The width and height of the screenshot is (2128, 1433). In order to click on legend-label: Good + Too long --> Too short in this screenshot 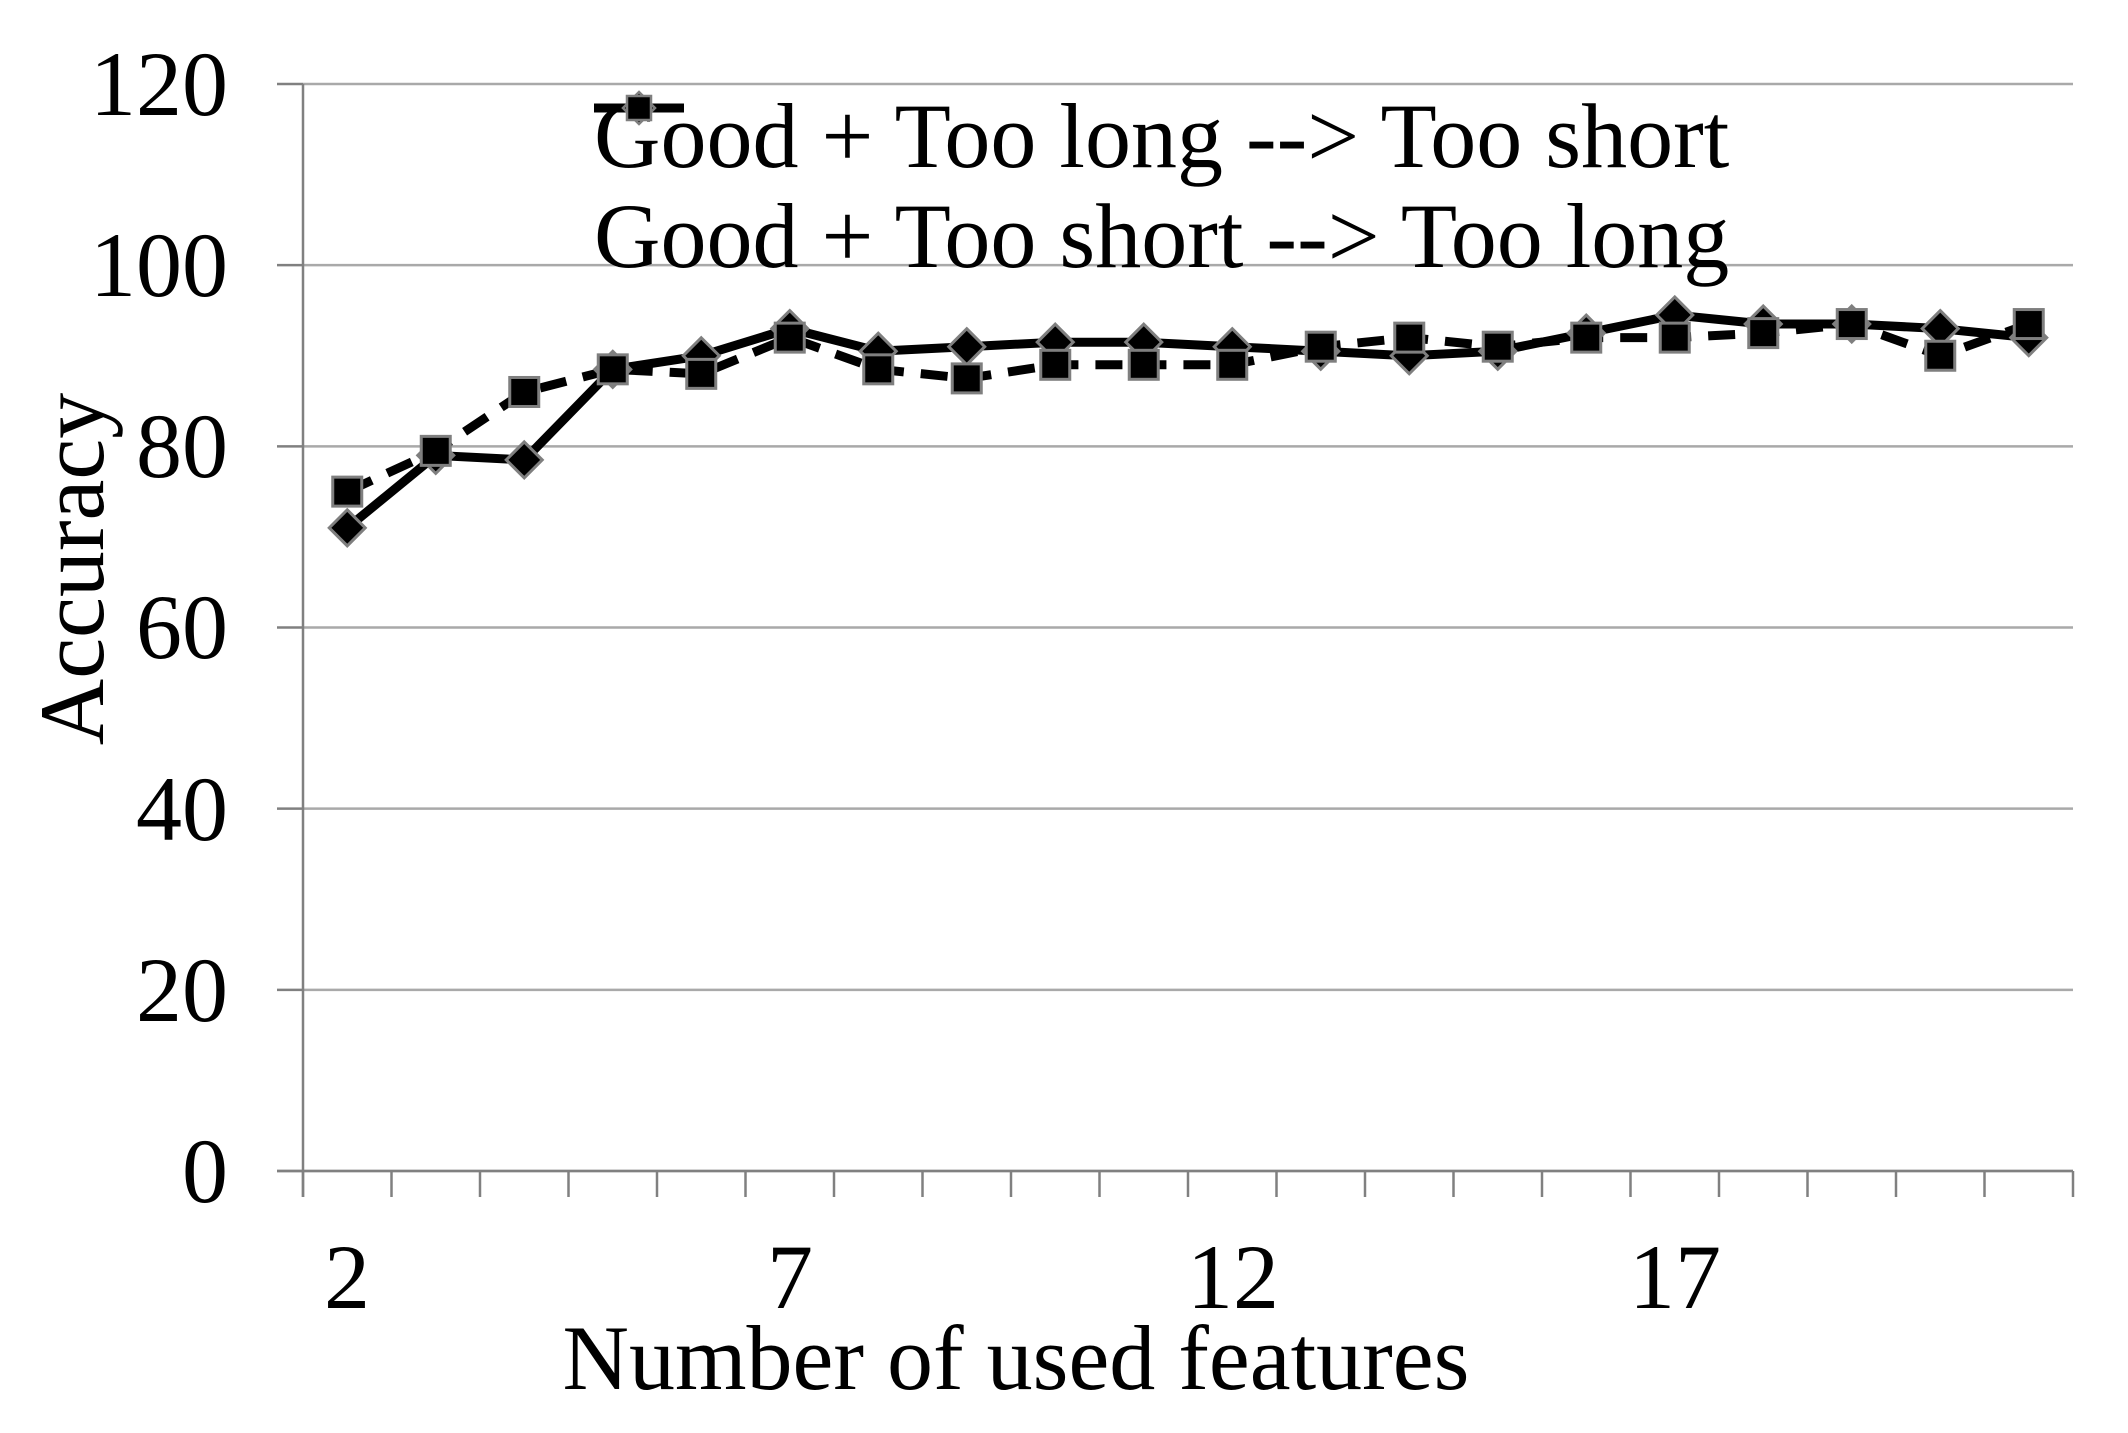, I will do `click(1162, 136)`.